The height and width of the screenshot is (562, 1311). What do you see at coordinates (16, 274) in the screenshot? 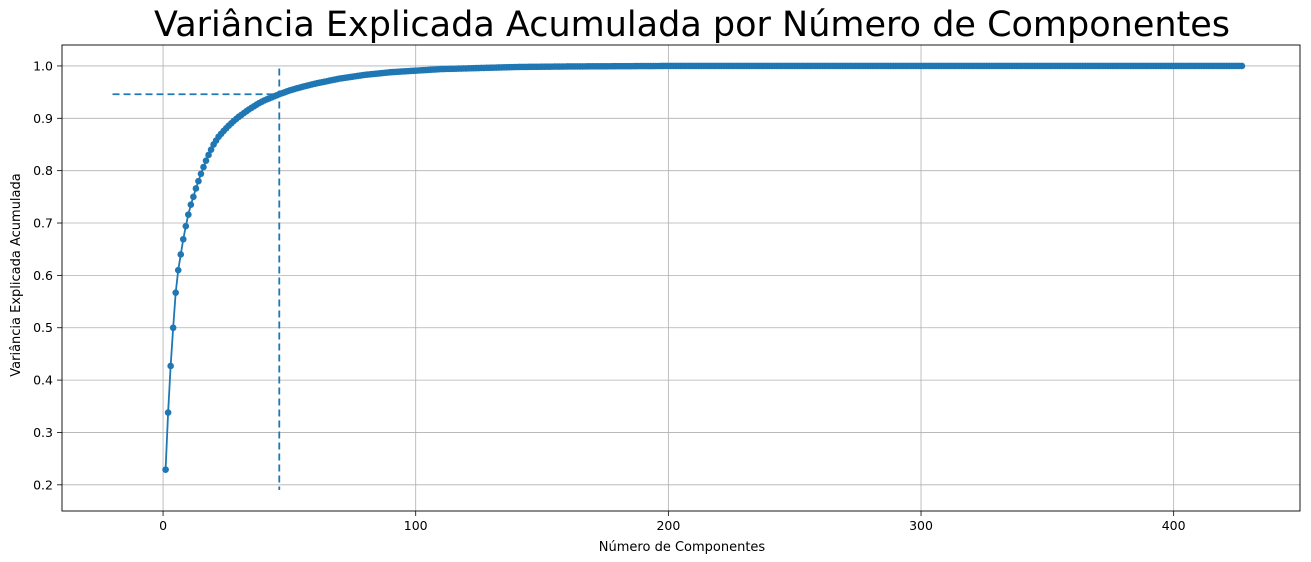
I see `y-axis-label: Variância Explicada Acumulada` at bounding box center [16, 274].